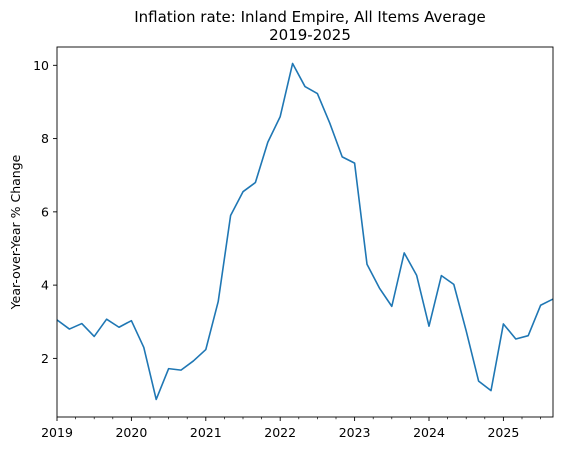 The image size is (563, 451). What do you see at coordinates (57, 432) in the screenshot?
I see `x-tick-label: 2019` at bounding box center [57, 432].